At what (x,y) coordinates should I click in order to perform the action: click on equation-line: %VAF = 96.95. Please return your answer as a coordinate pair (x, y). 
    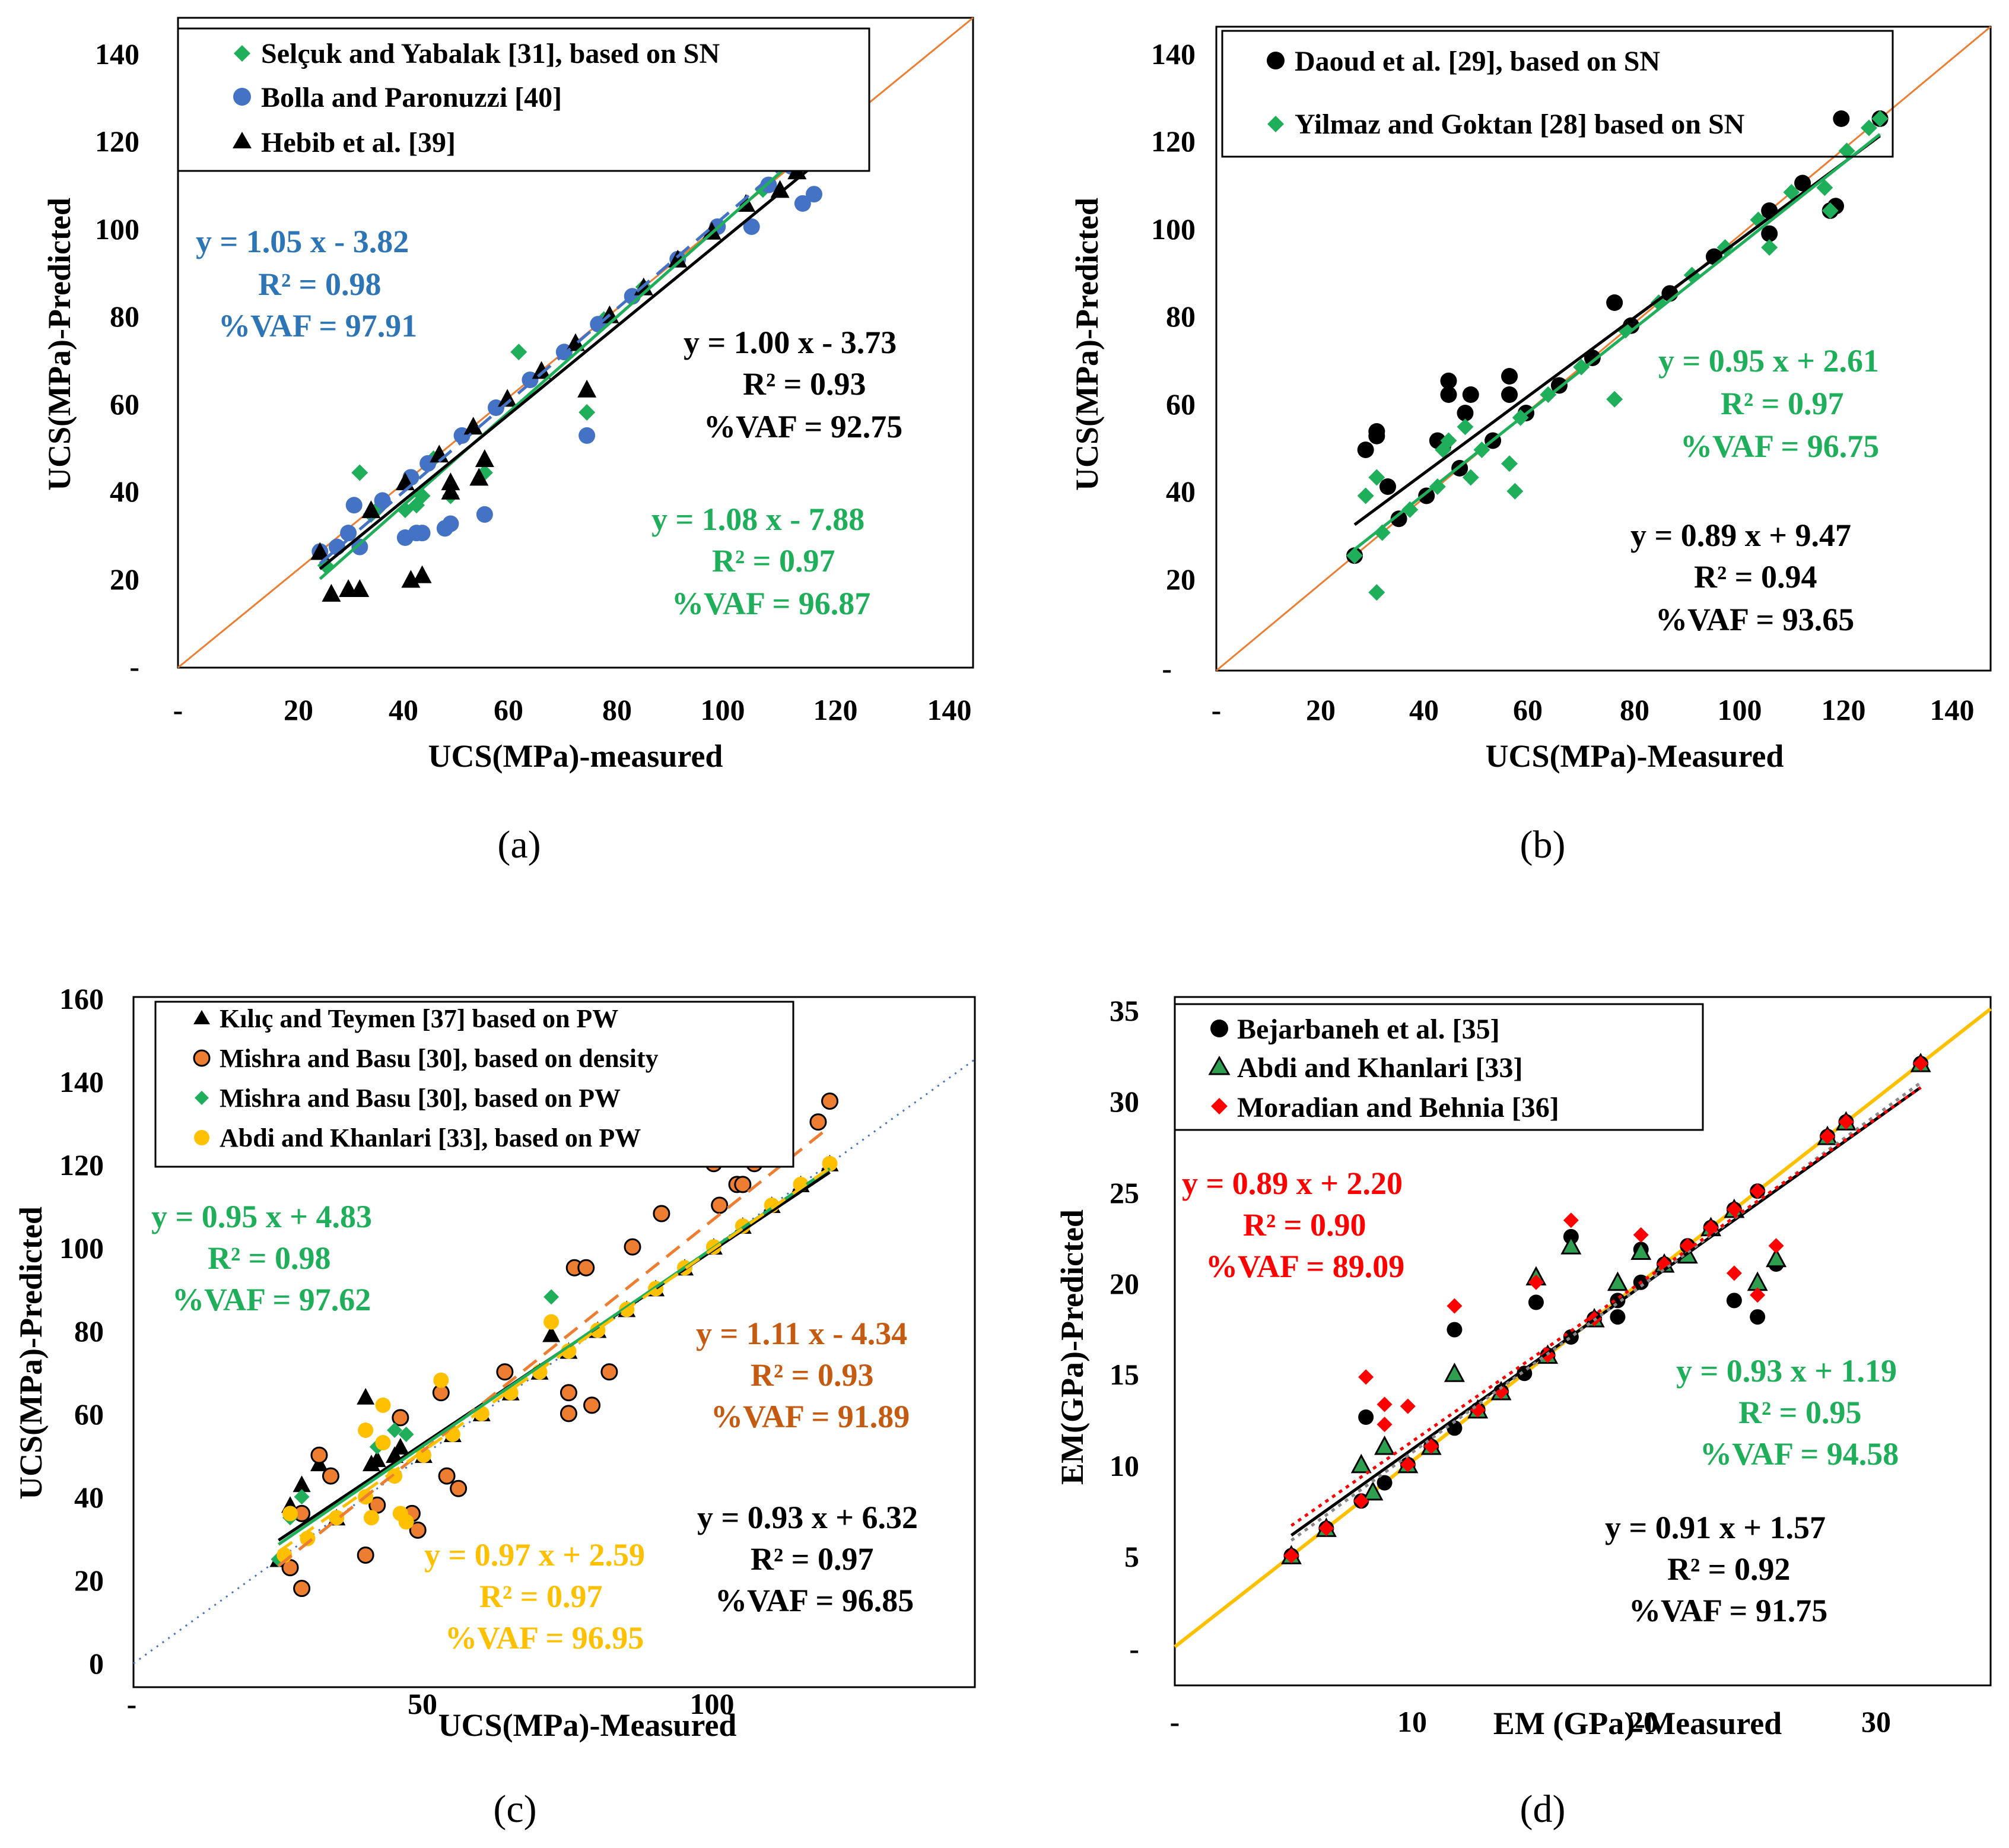
    Looking at the image, I should click on (545, 1638).